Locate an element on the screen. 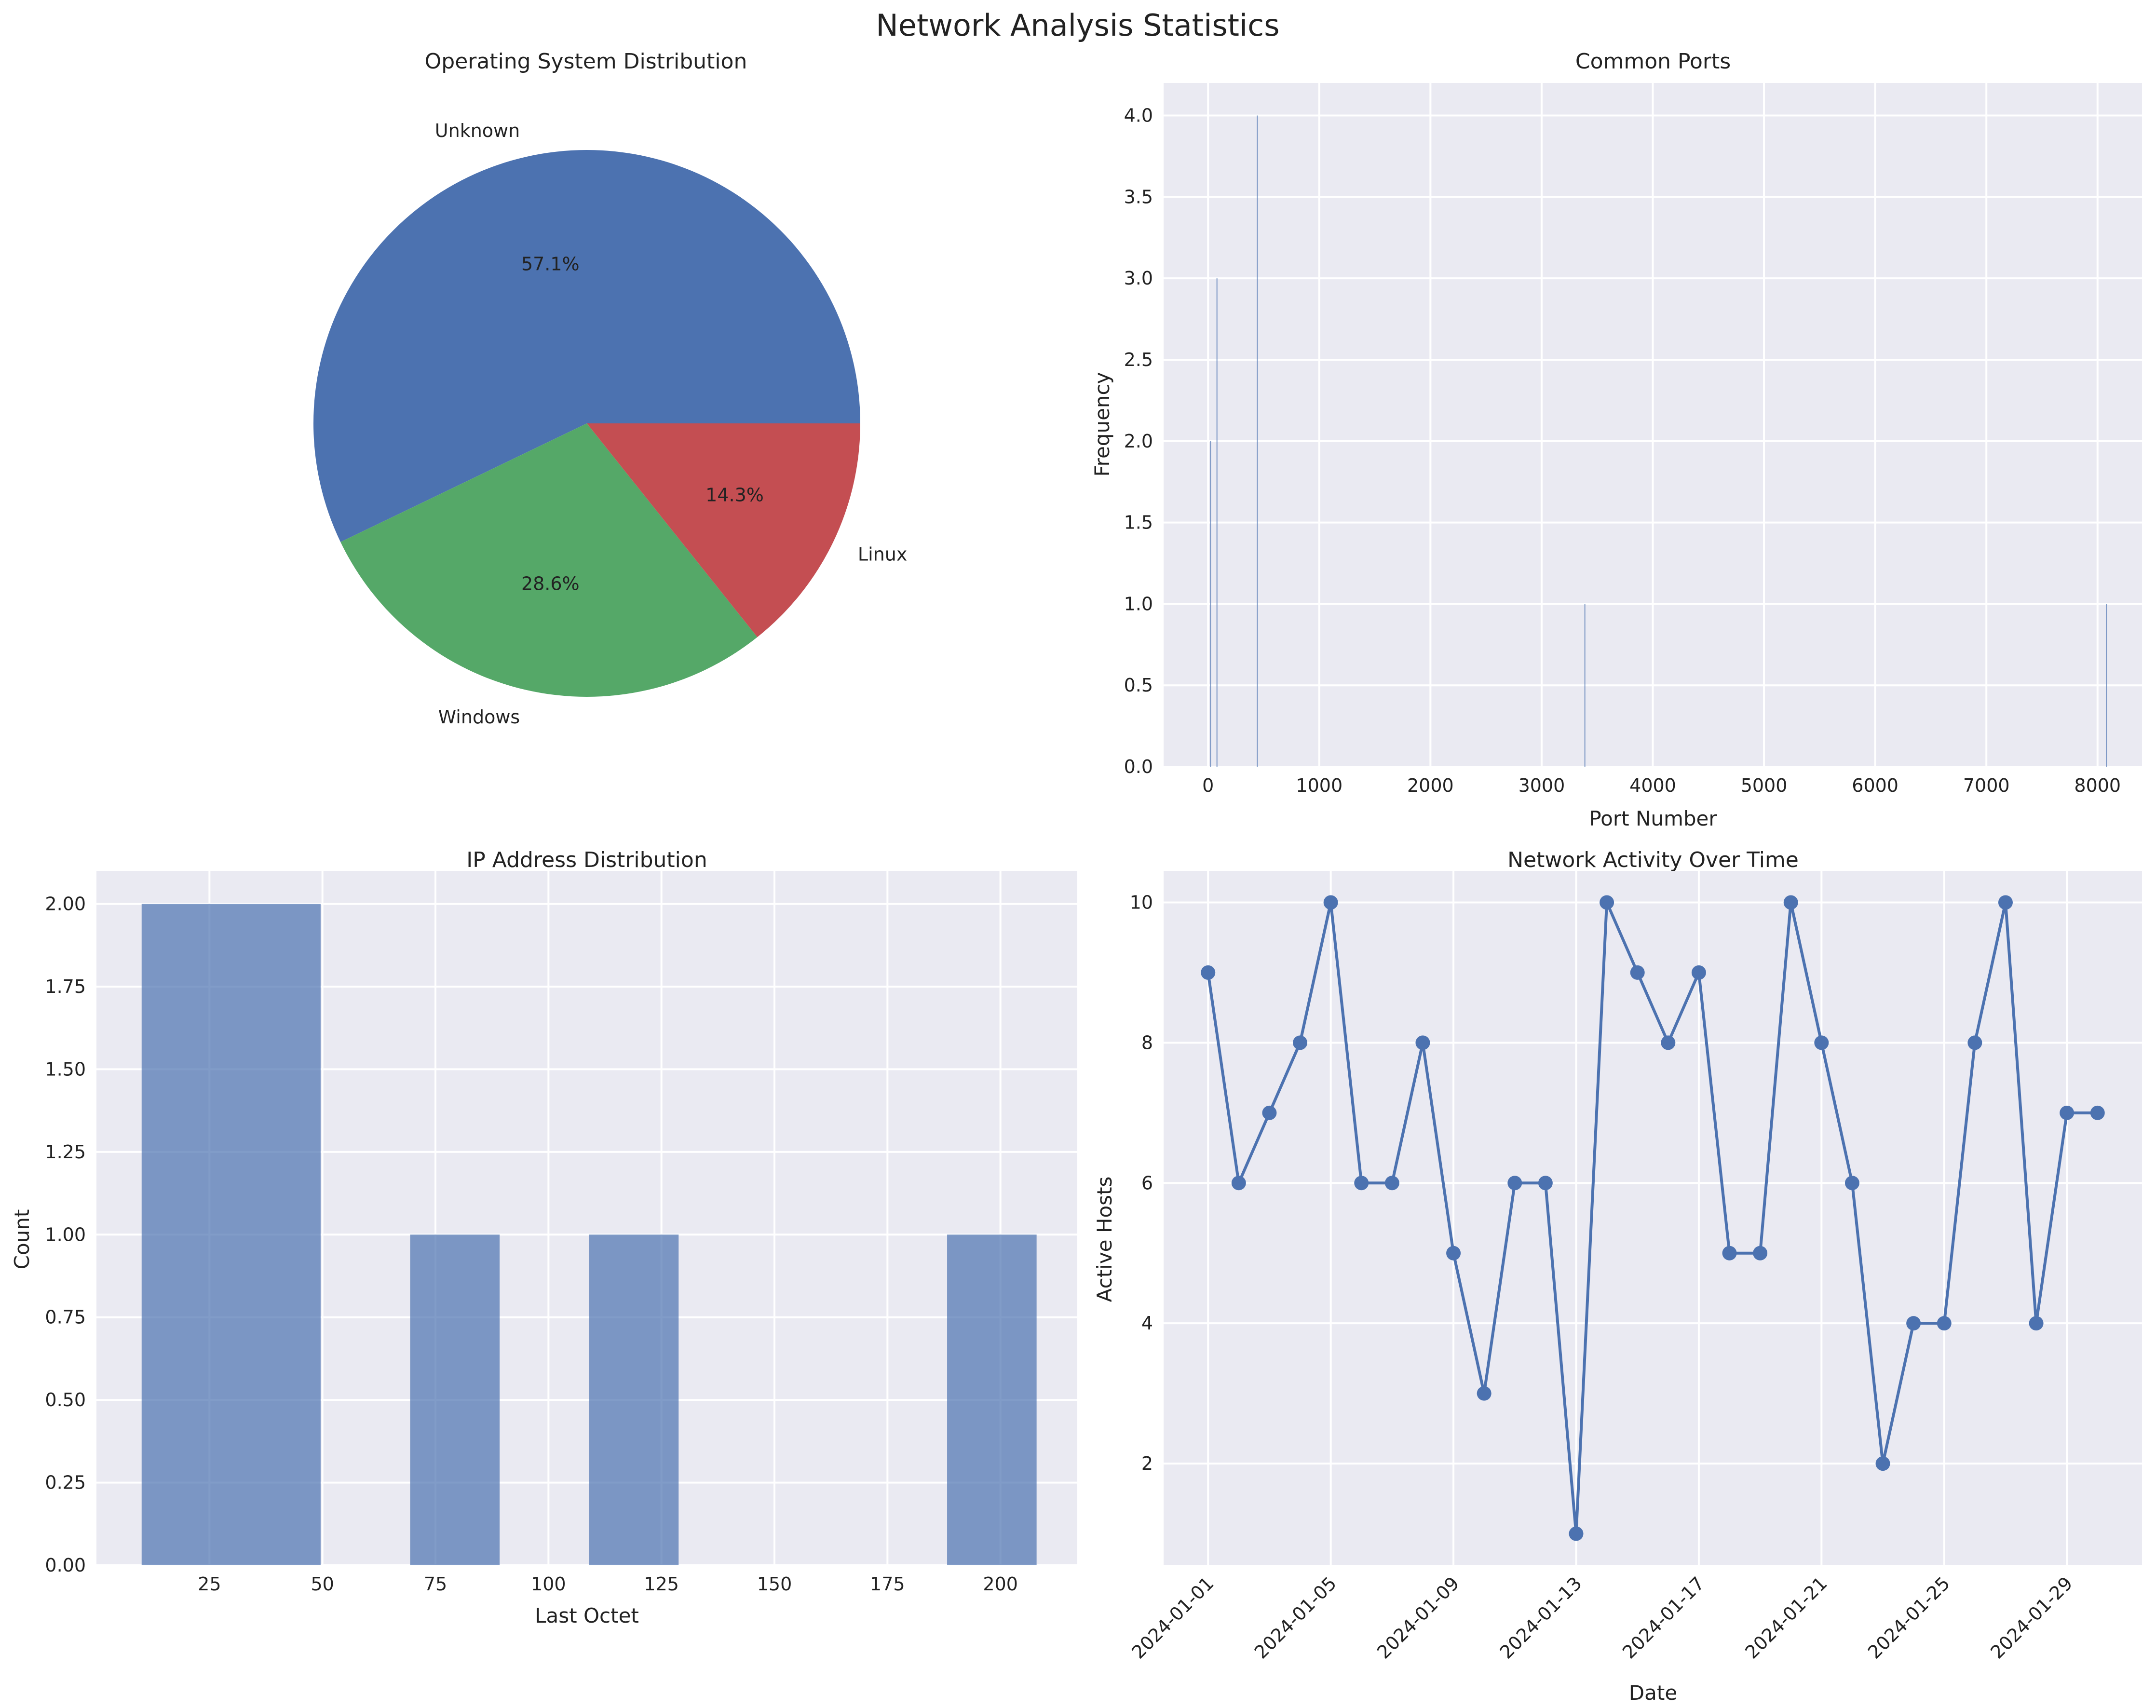 Image resolution: width=2156 pixels, height=1708 pixels. ip-chart-title: IP Address Distribution is located at coordinates (587, 860).